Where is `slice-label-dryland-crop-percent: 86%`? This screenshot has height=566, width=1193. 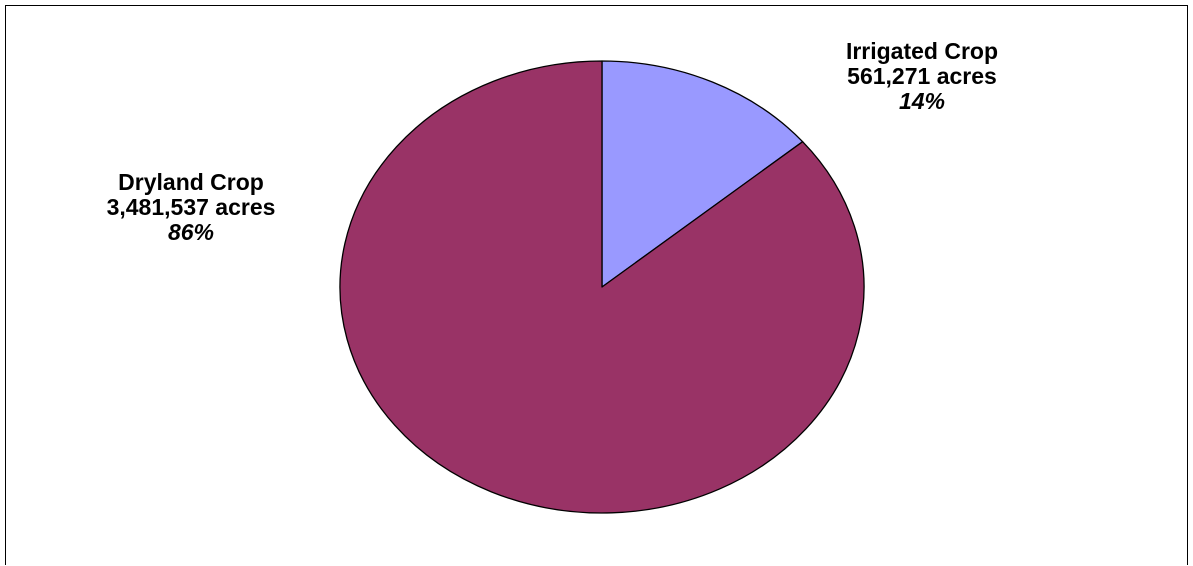 slice-label-dryland-crop-percent: 86% is located at coordinates (191, 232).